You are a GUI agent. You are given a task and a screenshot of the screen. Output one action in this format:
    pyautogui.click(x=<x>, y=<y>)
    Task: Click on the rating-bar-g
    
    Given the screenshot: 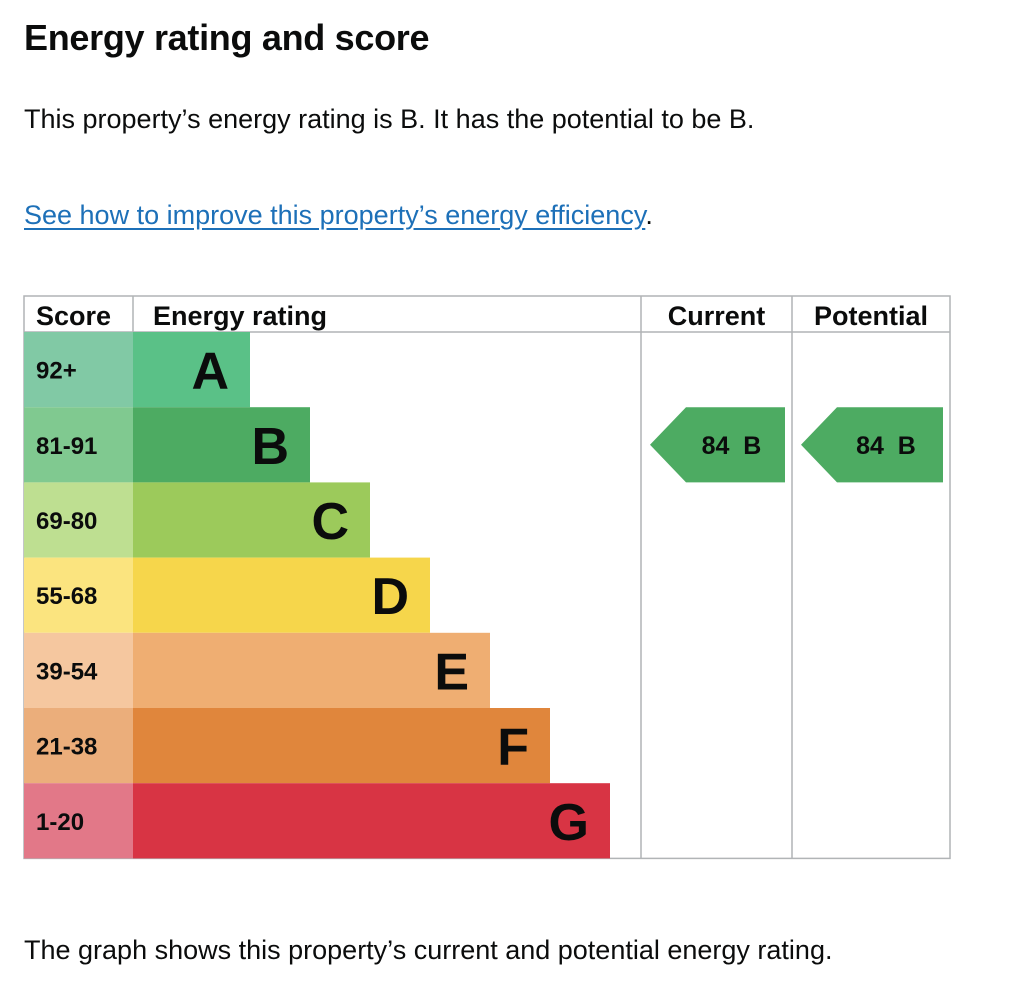 What is the action you would take?
    pyautogui.click(x=371, y=821)
    